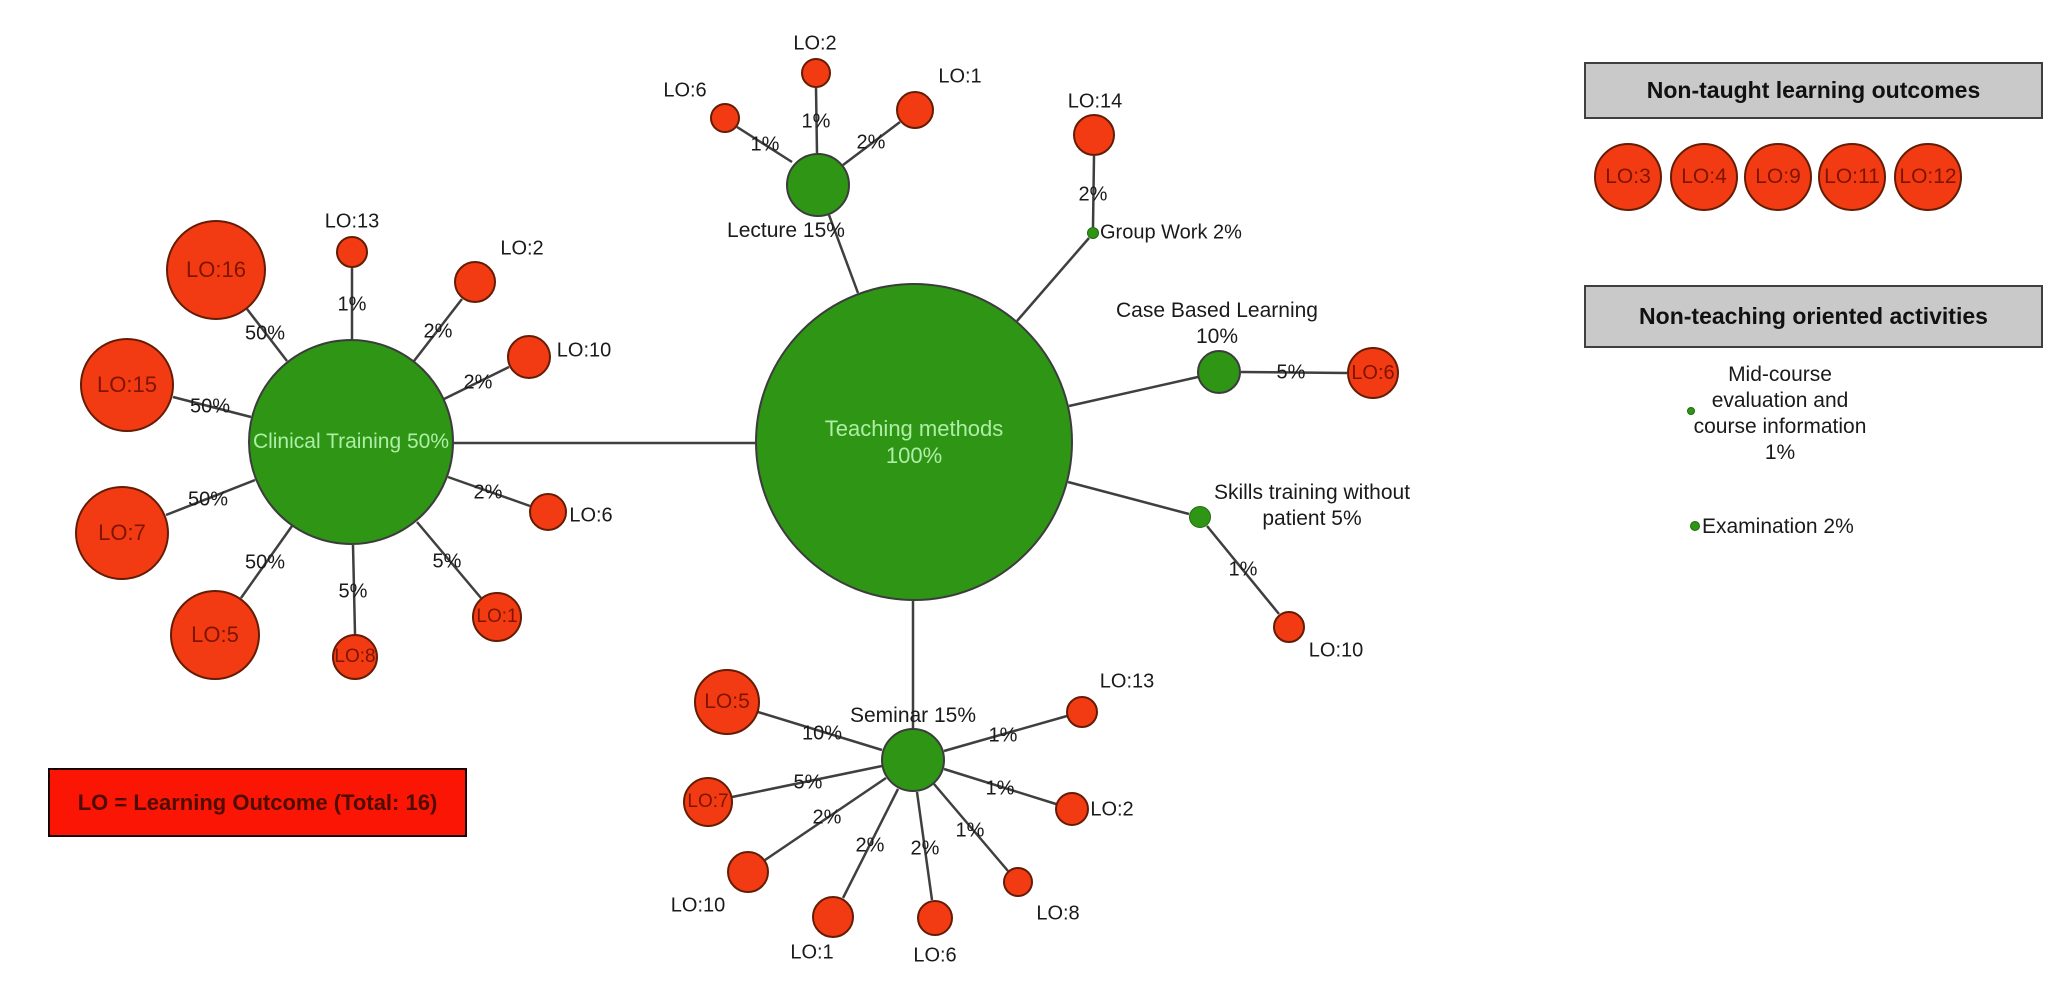 The height and width of the screenshot is (1001, 2059). Describe the element at coordinates (1780, 426) in the screenshot. I see `mid-course-line3: course information` at that location.